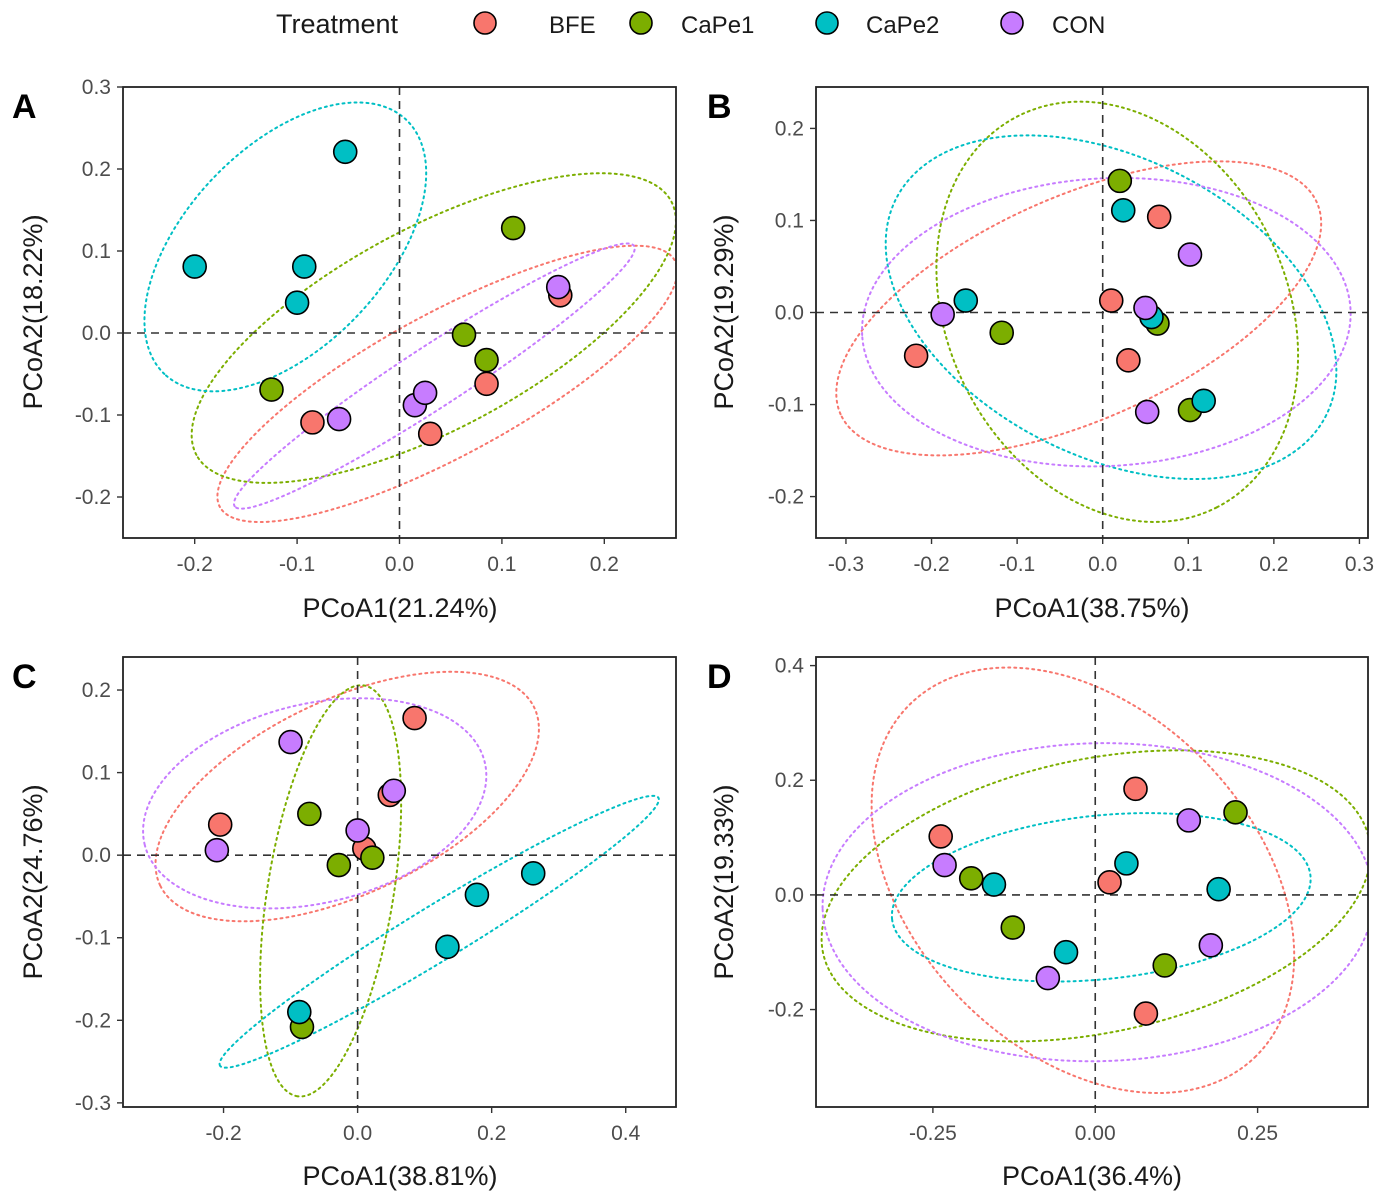  I want to click on panel-b-xtick-label-0: -0.3, so click(846, 564).